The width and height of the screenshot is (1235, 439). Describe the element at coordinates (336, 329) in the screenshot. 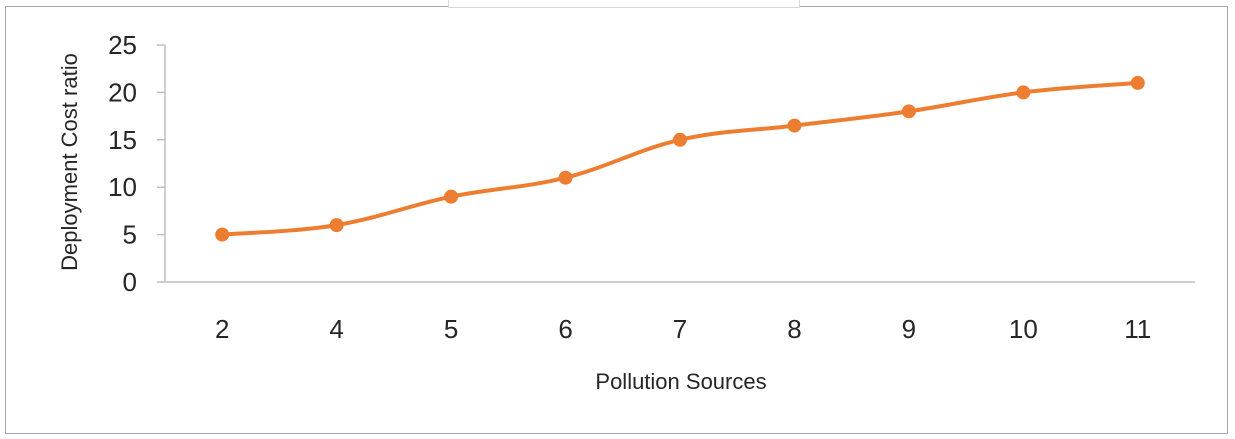

I see `x-tick-label: 4` at that location.